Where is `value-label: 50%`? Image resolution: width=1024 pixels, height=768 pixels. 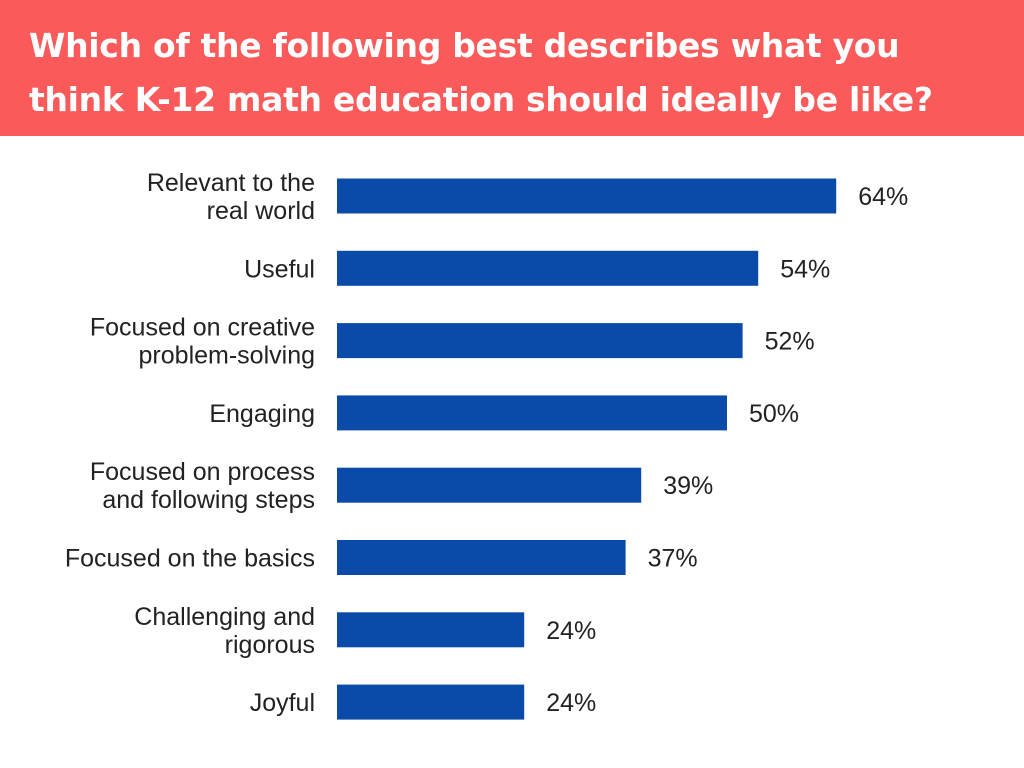 value-label: 50% is located at coordinates (774, 414).